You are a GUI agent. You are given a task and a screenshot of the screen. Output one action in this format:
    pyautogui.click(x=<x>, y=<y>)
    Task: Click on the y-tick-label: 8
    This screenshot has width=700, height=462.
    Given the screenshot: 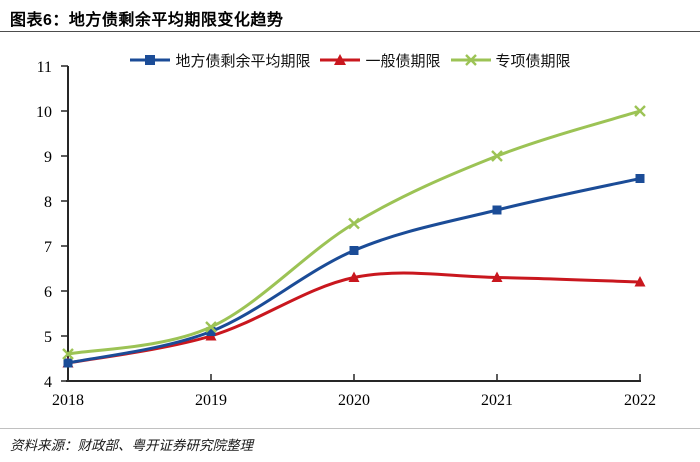 What is the action you would take?
    pyautogui.click(x=48, y=202)
    